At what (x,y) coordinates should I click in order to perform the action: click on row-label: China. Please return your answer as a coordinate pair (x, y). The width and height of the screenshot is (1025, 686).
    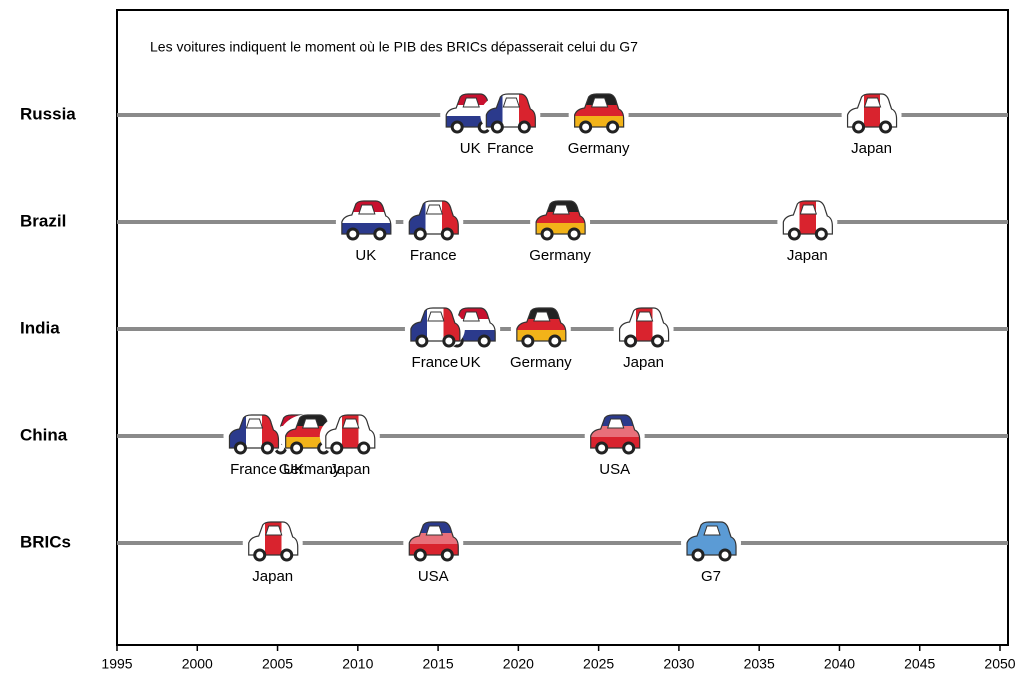
    Looking at the image, I should click on (44, 434).